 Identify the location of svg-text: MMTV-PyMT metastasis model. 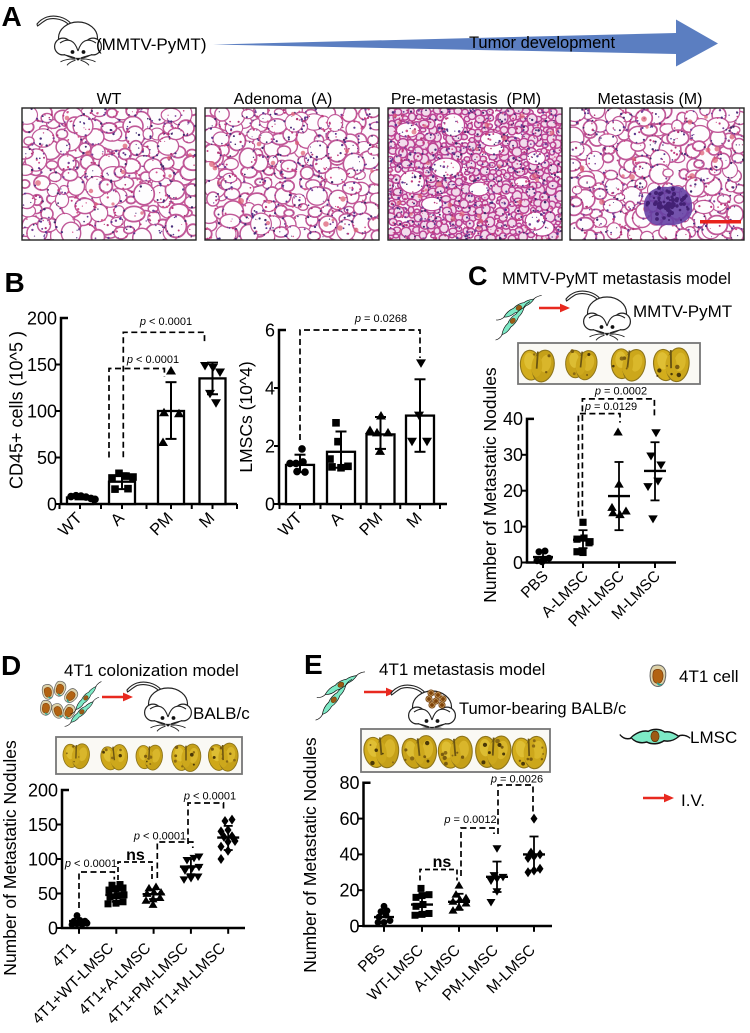
(616, 279).